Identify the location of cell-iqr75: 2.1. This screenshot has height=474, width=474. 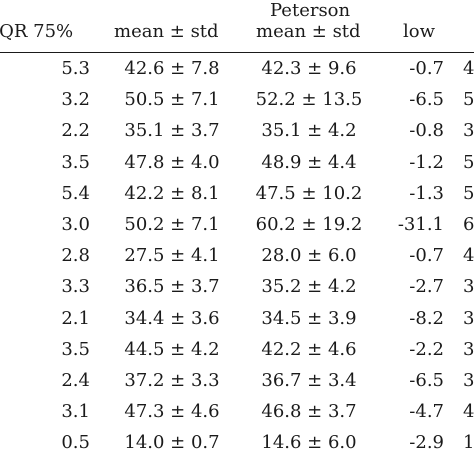
(75, 318).